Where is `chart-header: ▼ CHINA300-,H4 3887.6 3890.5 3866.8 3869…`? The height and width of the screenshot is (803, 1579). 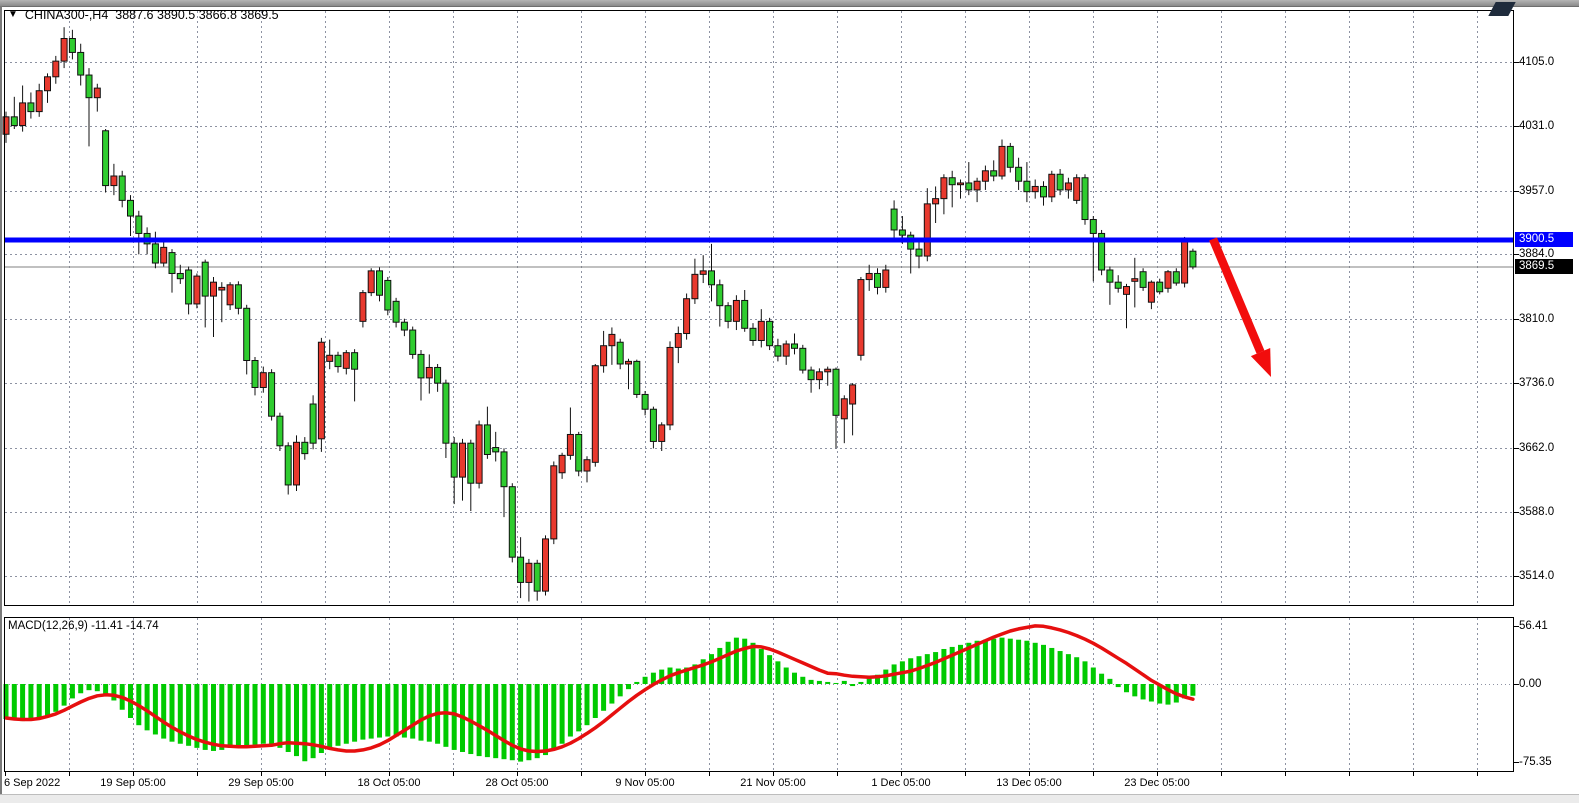 chart-header: ▼ CHINA300-,H4 3887.6 3890.5 3866.8 3869… is located at coordinates (143, 15).